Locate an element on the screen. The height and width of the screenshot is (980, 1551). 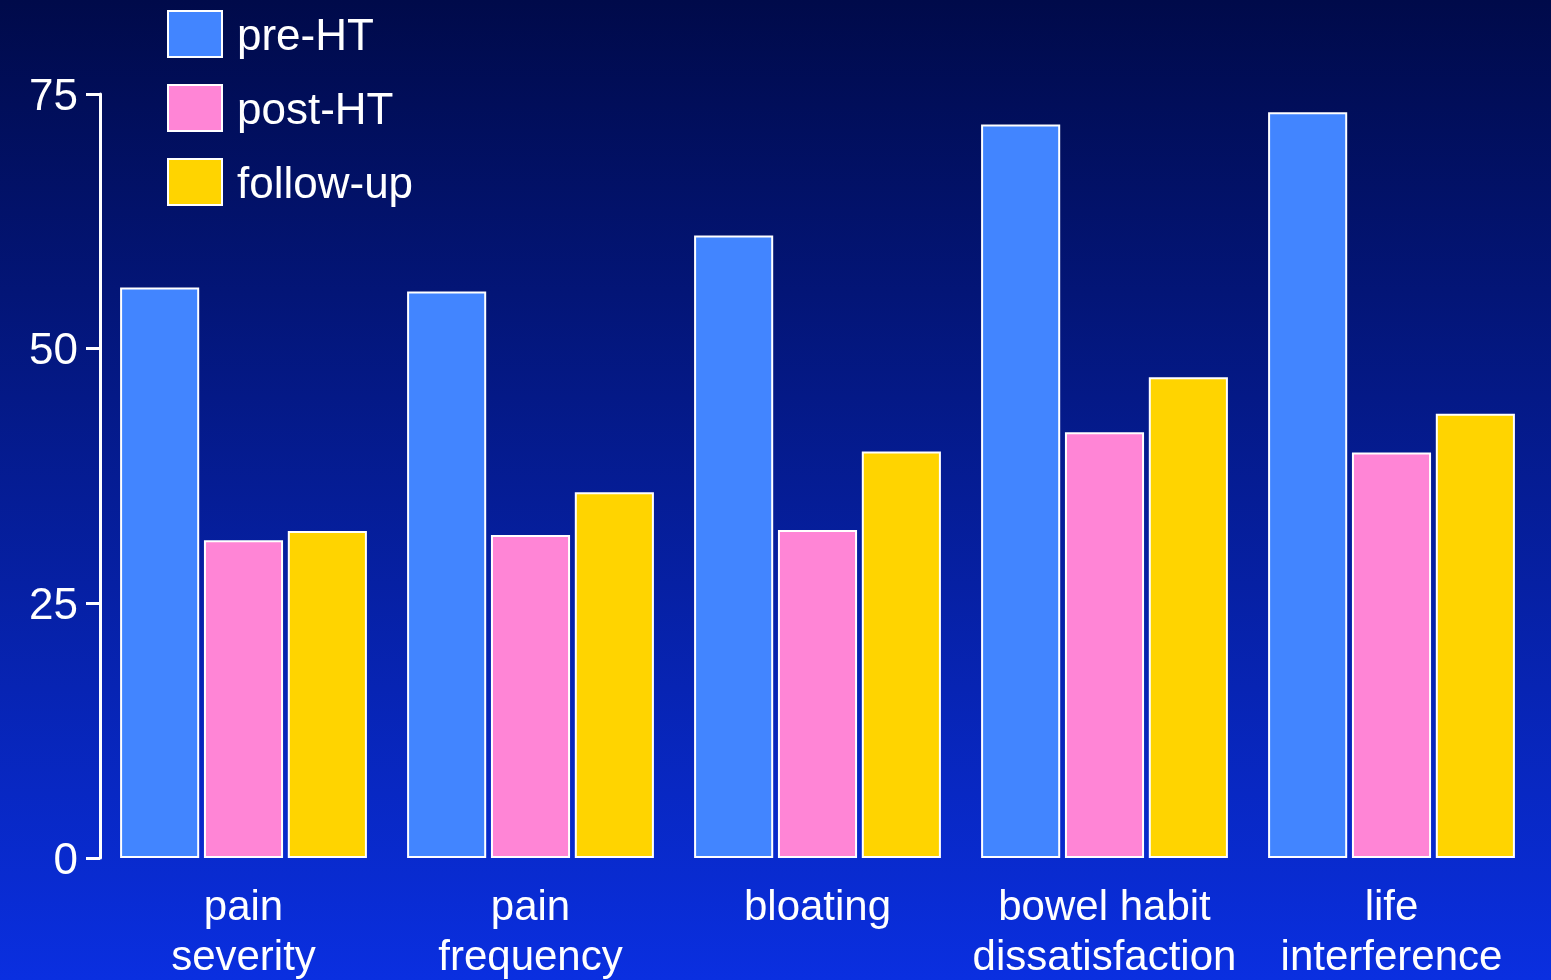
y-tick-label: 25 is located at coordinates (53, 603).